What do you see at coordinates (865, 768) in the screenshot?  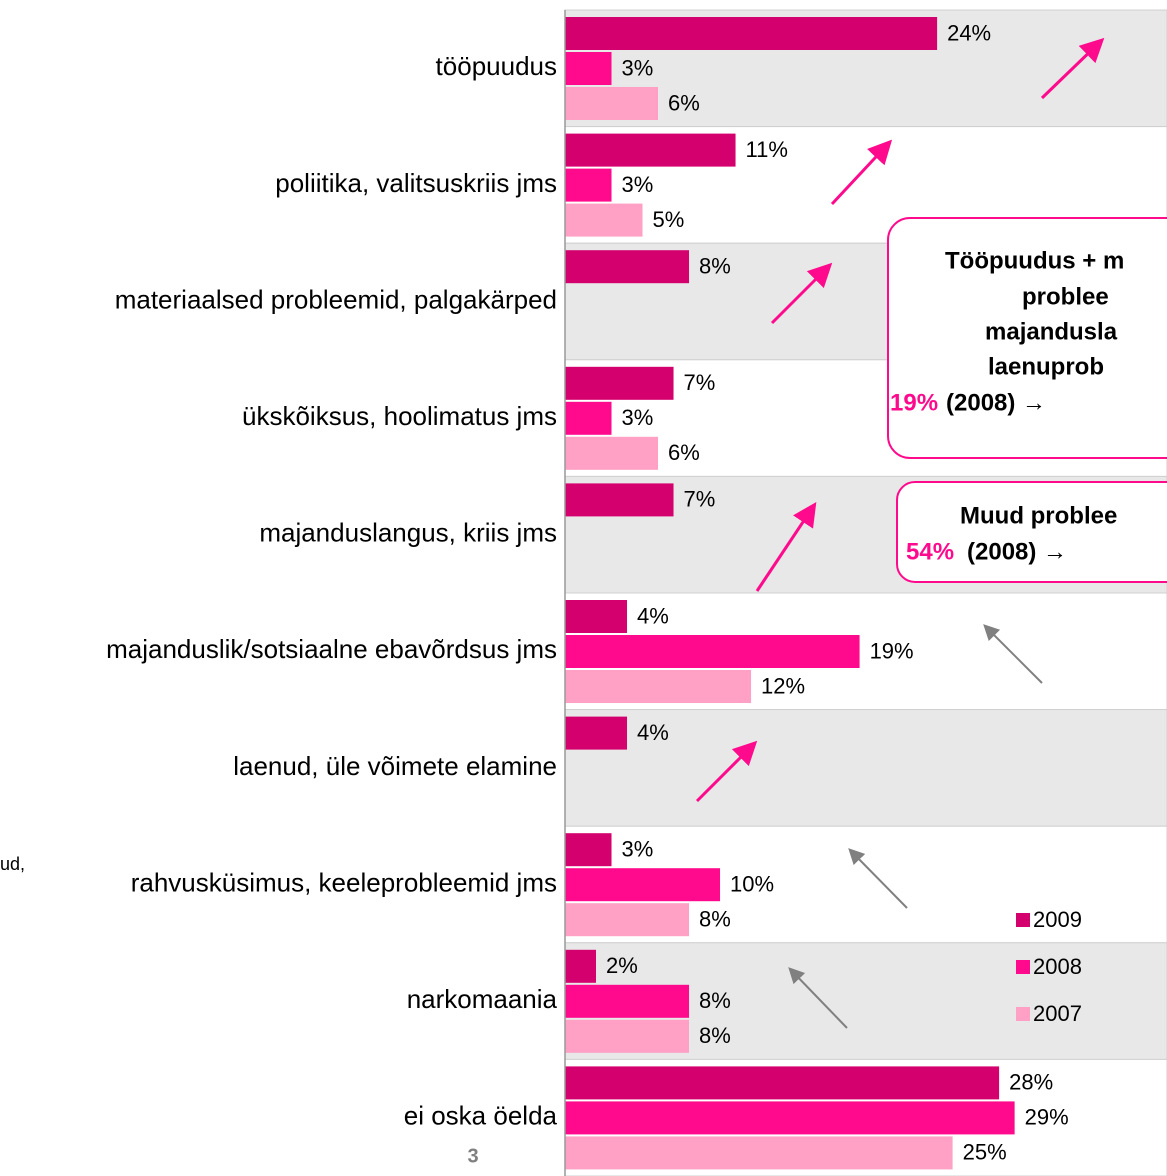 I see `row-background` at bounding box center [865, 768].